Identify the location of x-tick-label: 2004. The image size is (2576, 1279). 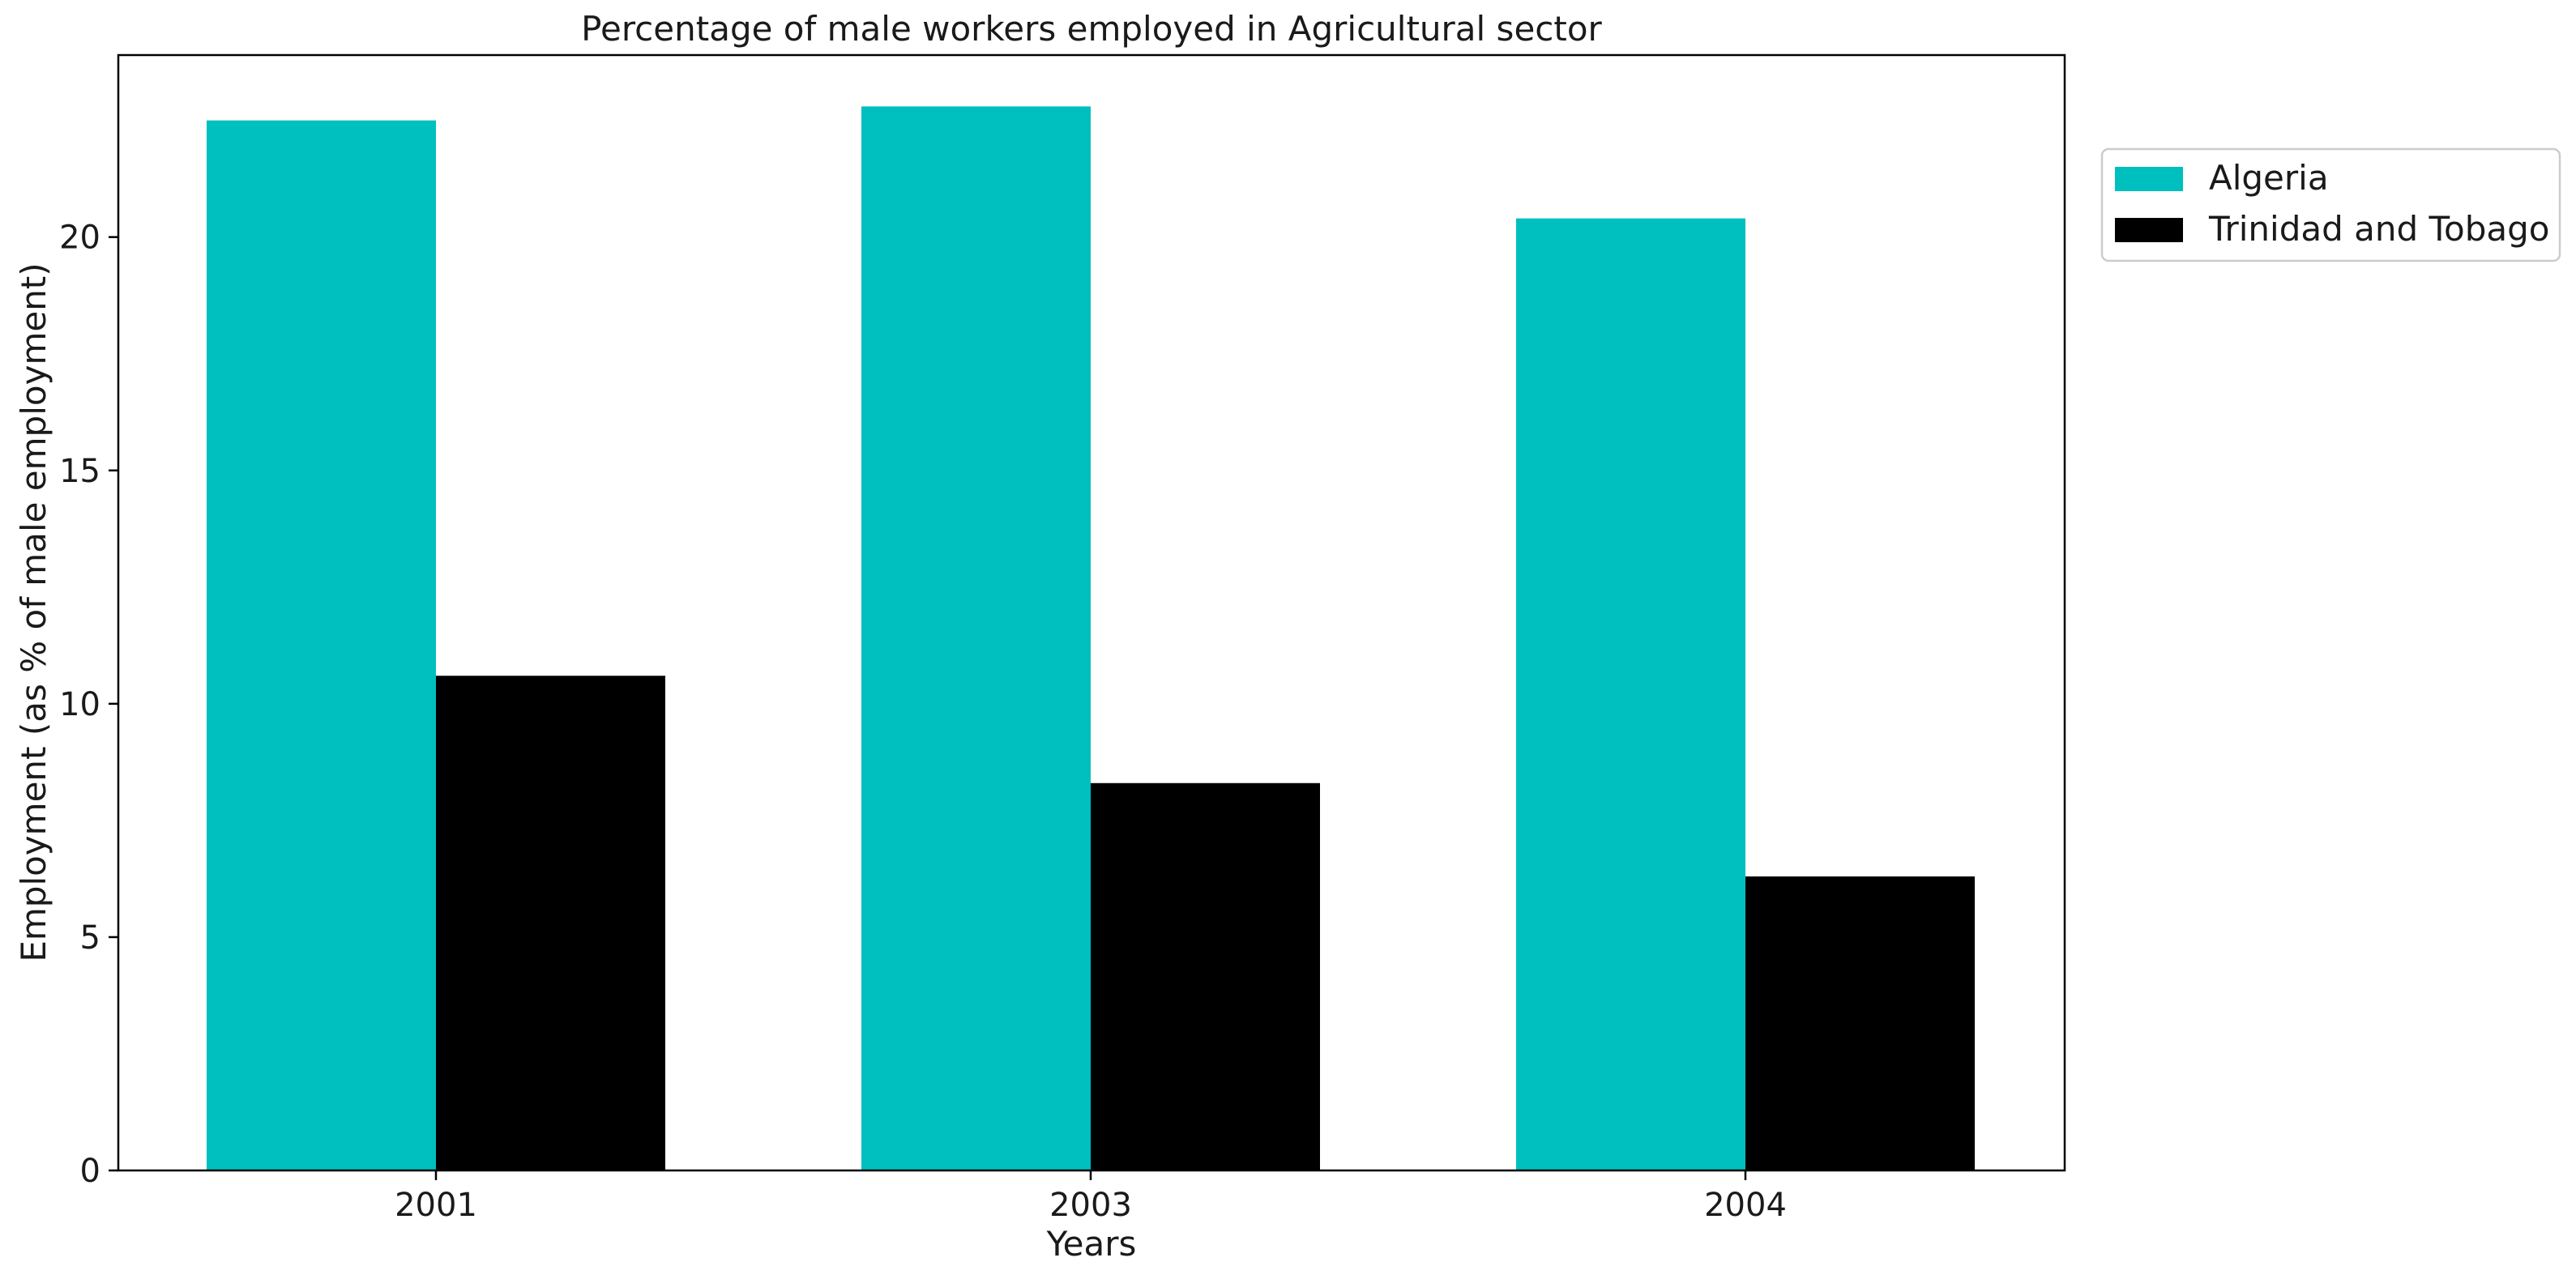
(1745, 1205).